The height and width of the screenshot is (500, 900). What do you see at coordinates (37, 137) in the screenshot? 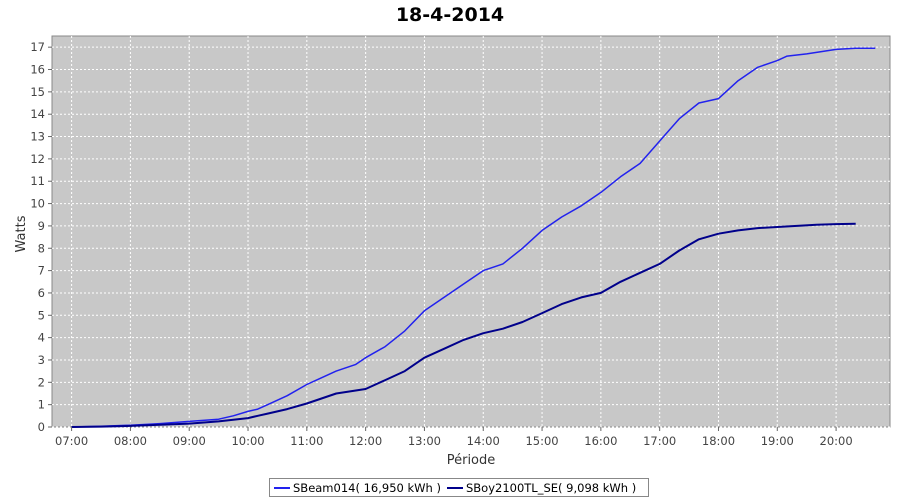
I see `y-tick-label: 13` at bounding box center [37, 137].